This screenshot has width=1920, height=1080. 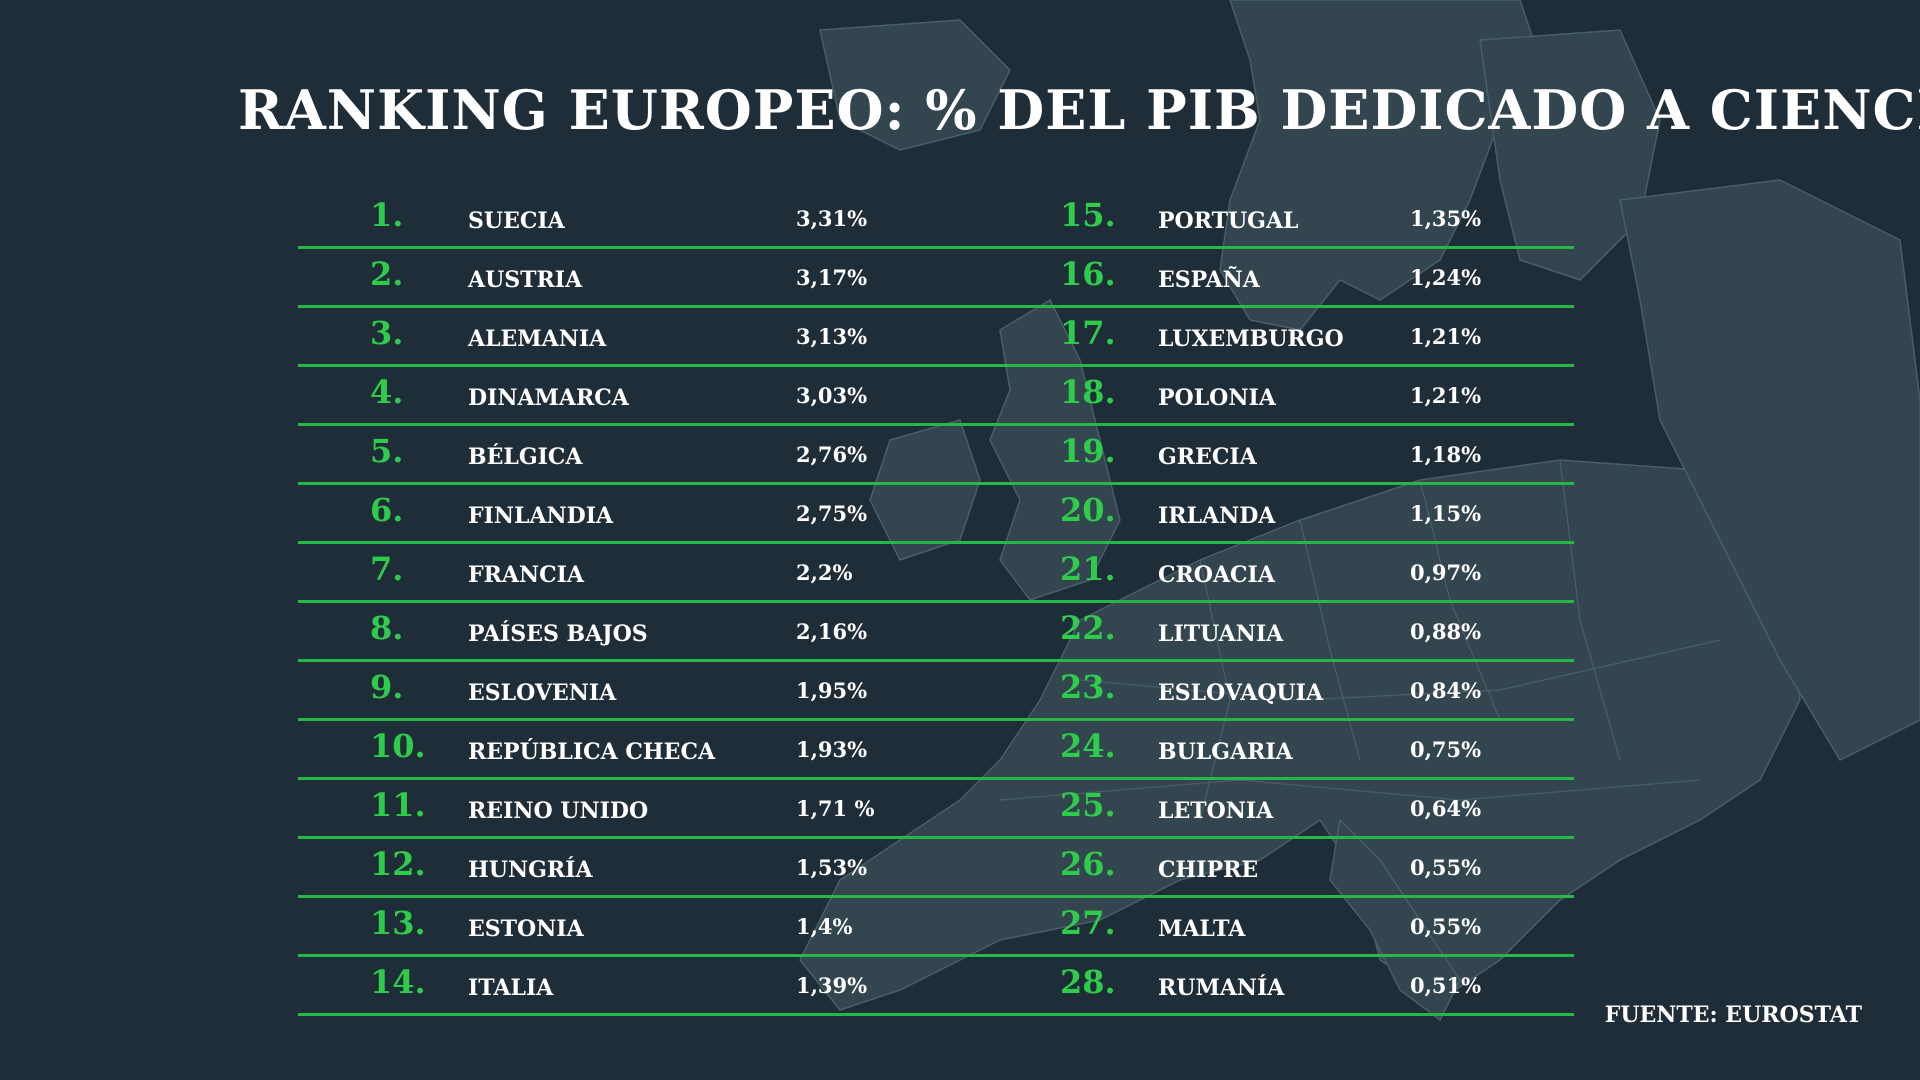 What do you see at coordinates (1241, 693) in the screenshot?
I see `country-name: ESLOVAQUIA` at bounding box center [1241, 693].